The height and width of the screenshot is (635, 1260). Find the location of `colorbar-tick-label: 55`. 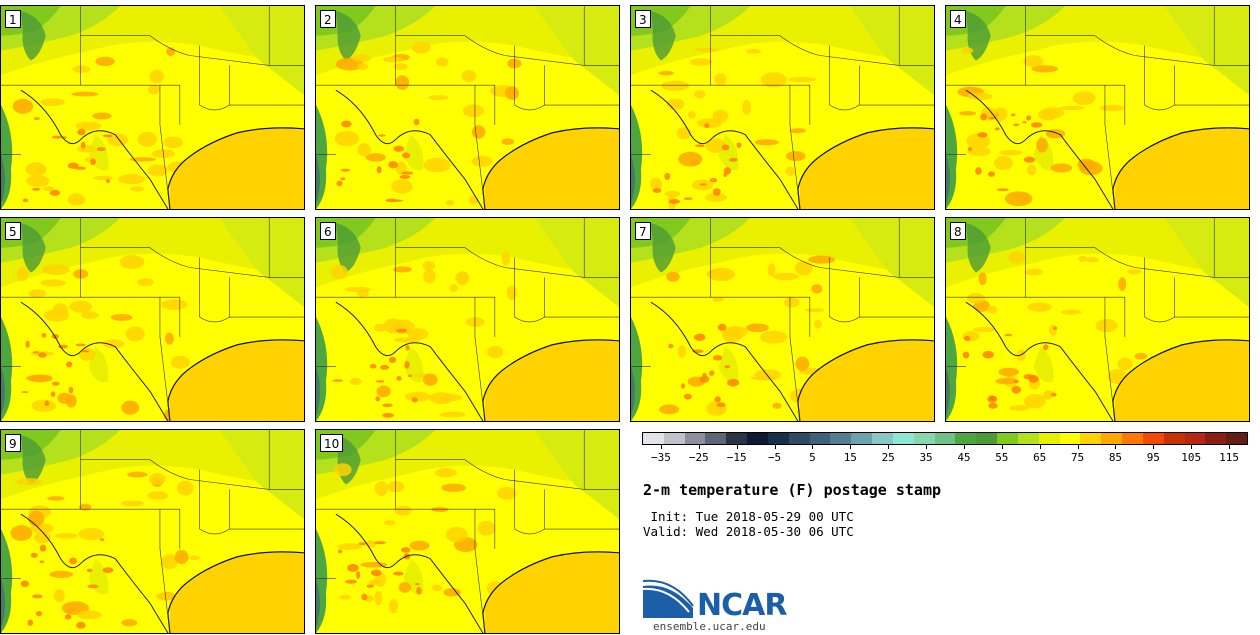

colorbar-tick-label: 55 is located at coordinates (1002, 457).